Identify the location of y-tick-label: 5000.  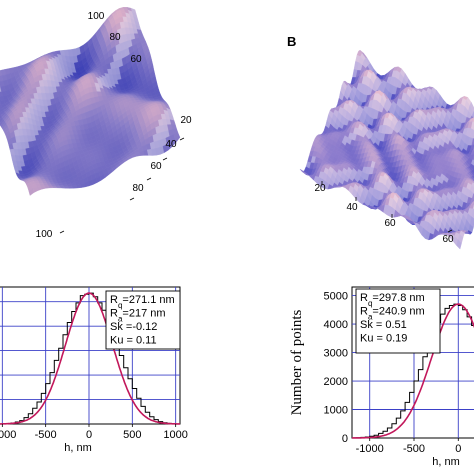
(336, 297).